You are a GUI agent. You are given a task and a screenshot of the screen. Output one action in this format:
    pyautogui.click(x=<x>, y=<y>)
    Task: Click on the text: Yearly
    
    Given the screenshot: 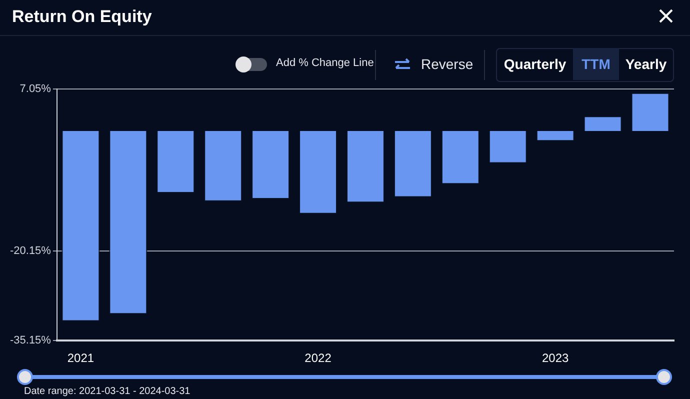 What is the action you would take?
    pyautogui.click(x=646, y=64)
    